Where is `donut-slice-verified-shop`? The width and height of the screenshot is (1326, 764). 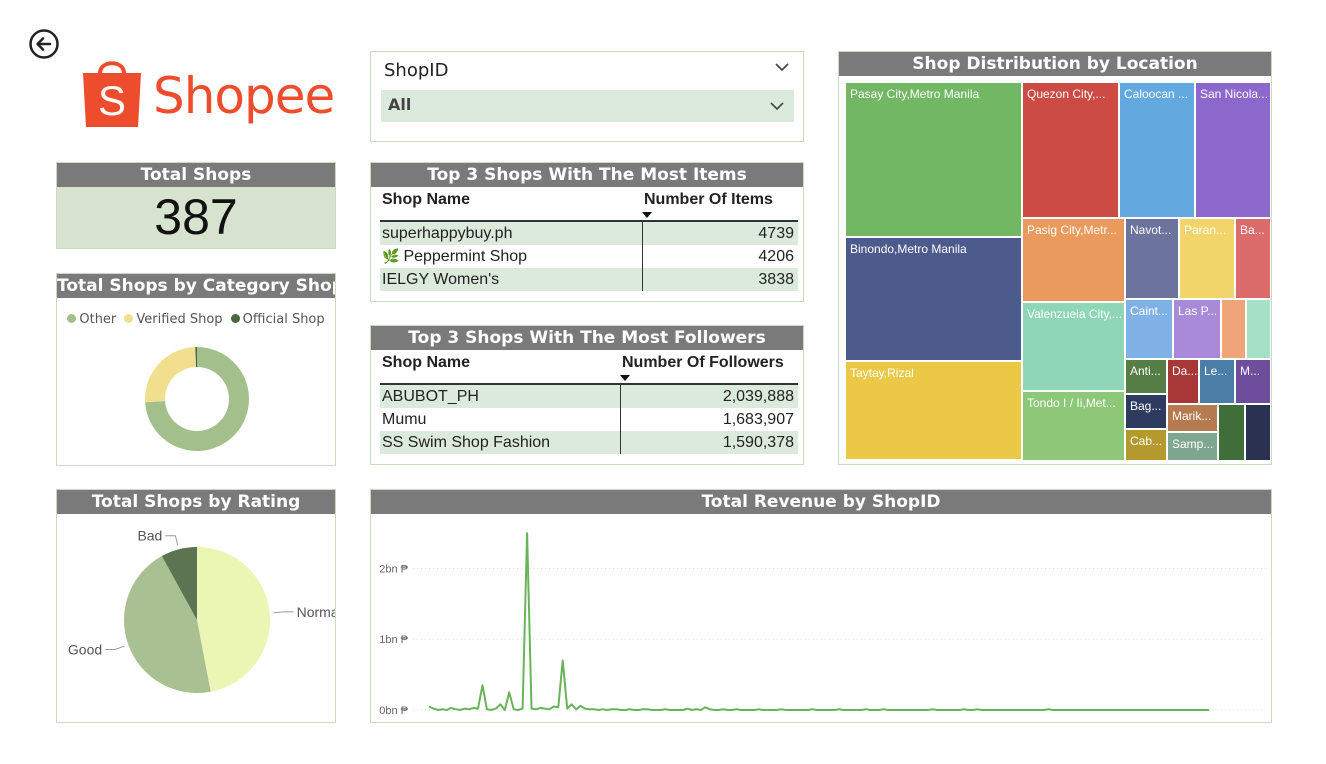 donut-slice-verified-shop is located at coordinates (170, 375).